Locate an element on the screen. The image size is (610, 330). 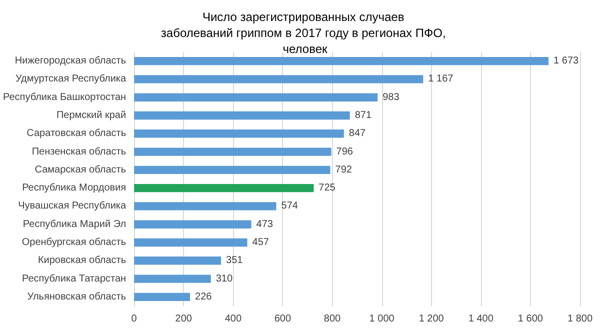
data-label: 871 is located at coordinates (363, 115).